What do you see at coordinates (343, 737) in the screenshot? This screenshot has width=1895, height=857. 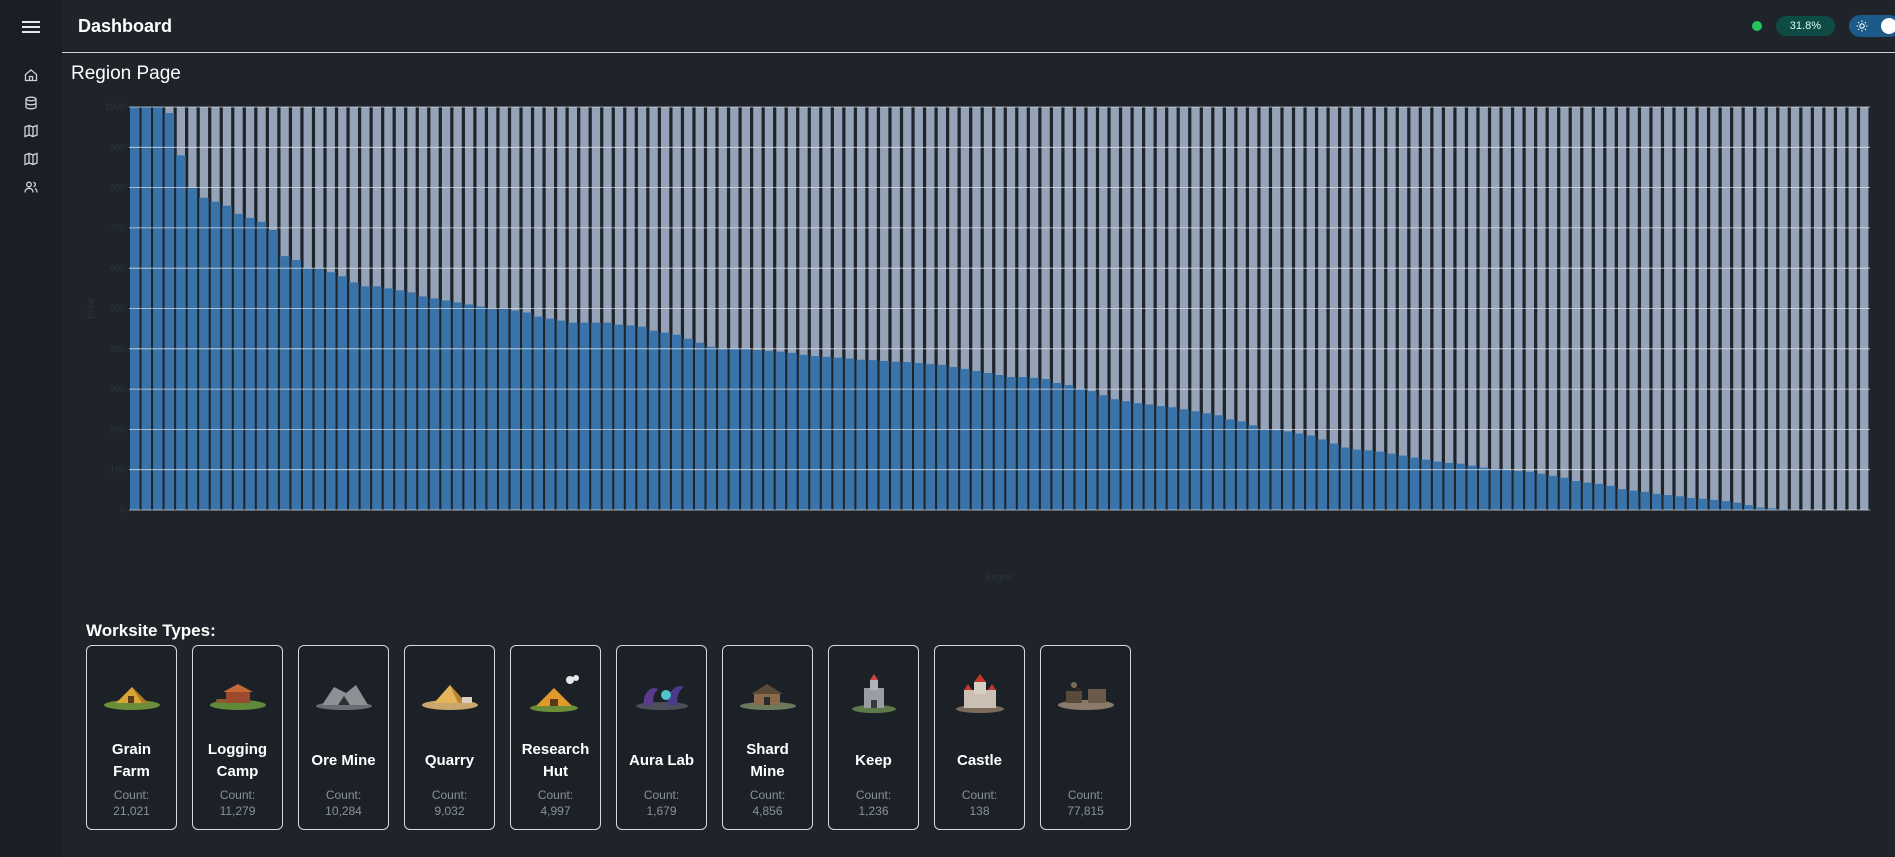 I see `worksite-card: Ore Mine Count: 10,284` at bounding box center [343, 737].